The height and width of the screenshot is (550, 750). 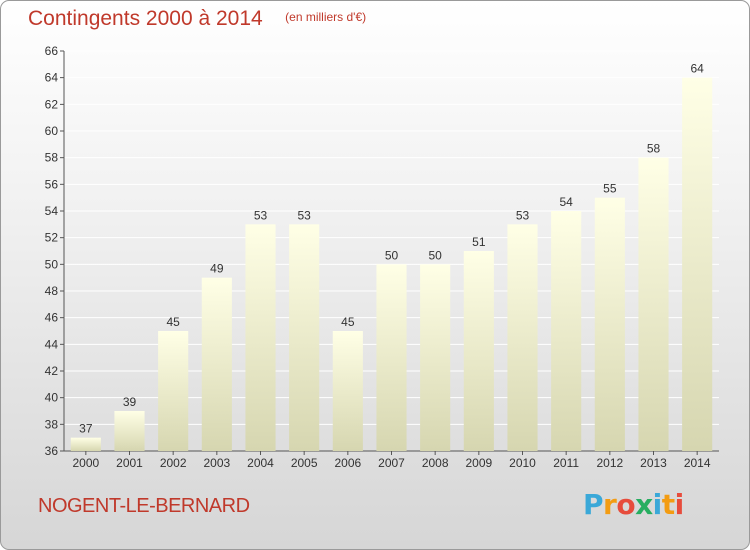 What do you see at coordinates (52, 291) in the screenshot?
I see `y-tick-label: 48` at bounding box center [52, 291].